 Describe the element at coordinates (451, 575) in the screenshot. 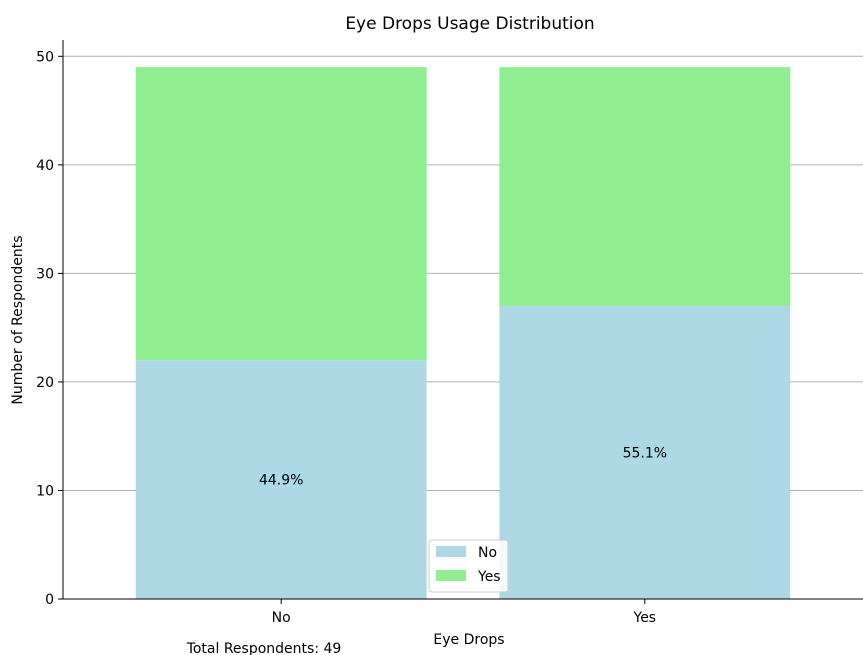

I see `legend-swatch-yes` at that location.